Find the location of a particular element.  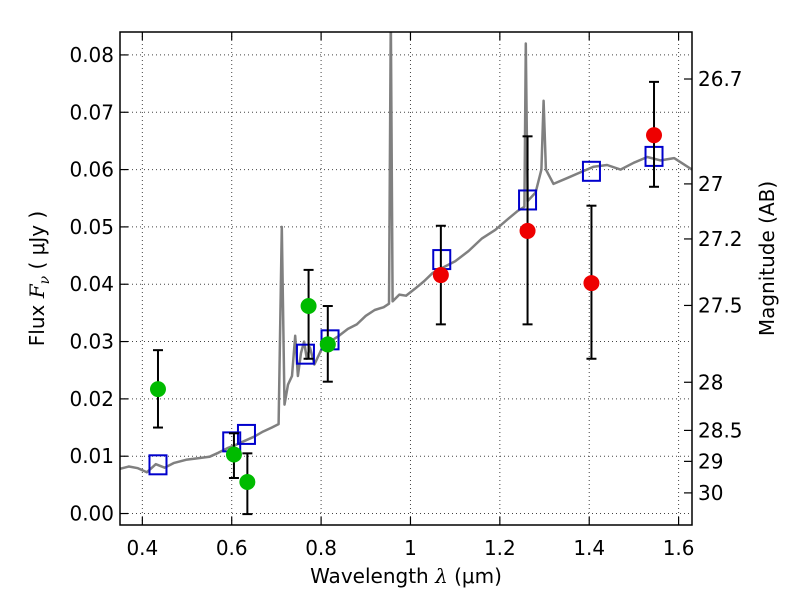

y-tick-label: 0.07 is located at coordinates (91, 112).